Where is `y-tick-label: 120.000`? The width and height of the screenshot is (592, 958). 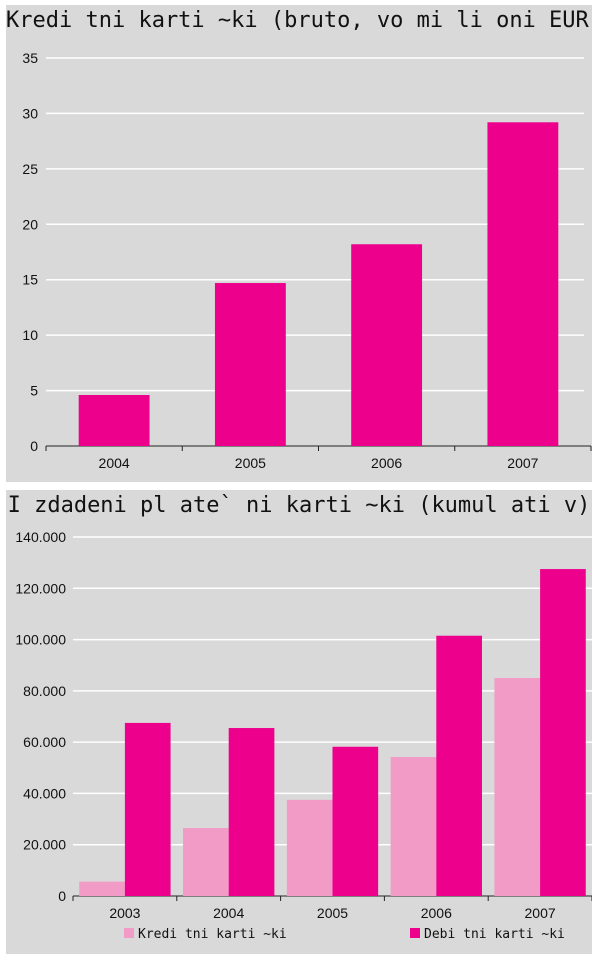
y-tick-label: 120.000 is located at coordinates (40, 588).